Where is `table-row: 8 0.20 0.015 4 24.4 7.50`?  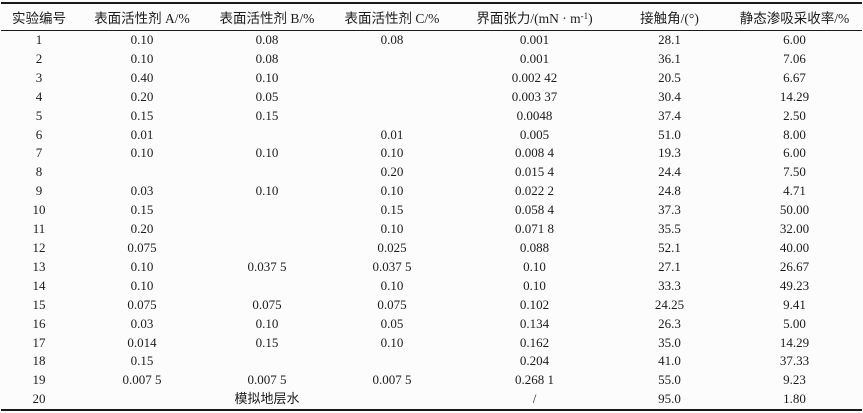
table-row: 8 0.20 0.015 4 24.4 7.50 is located at coordinates (431, 172).